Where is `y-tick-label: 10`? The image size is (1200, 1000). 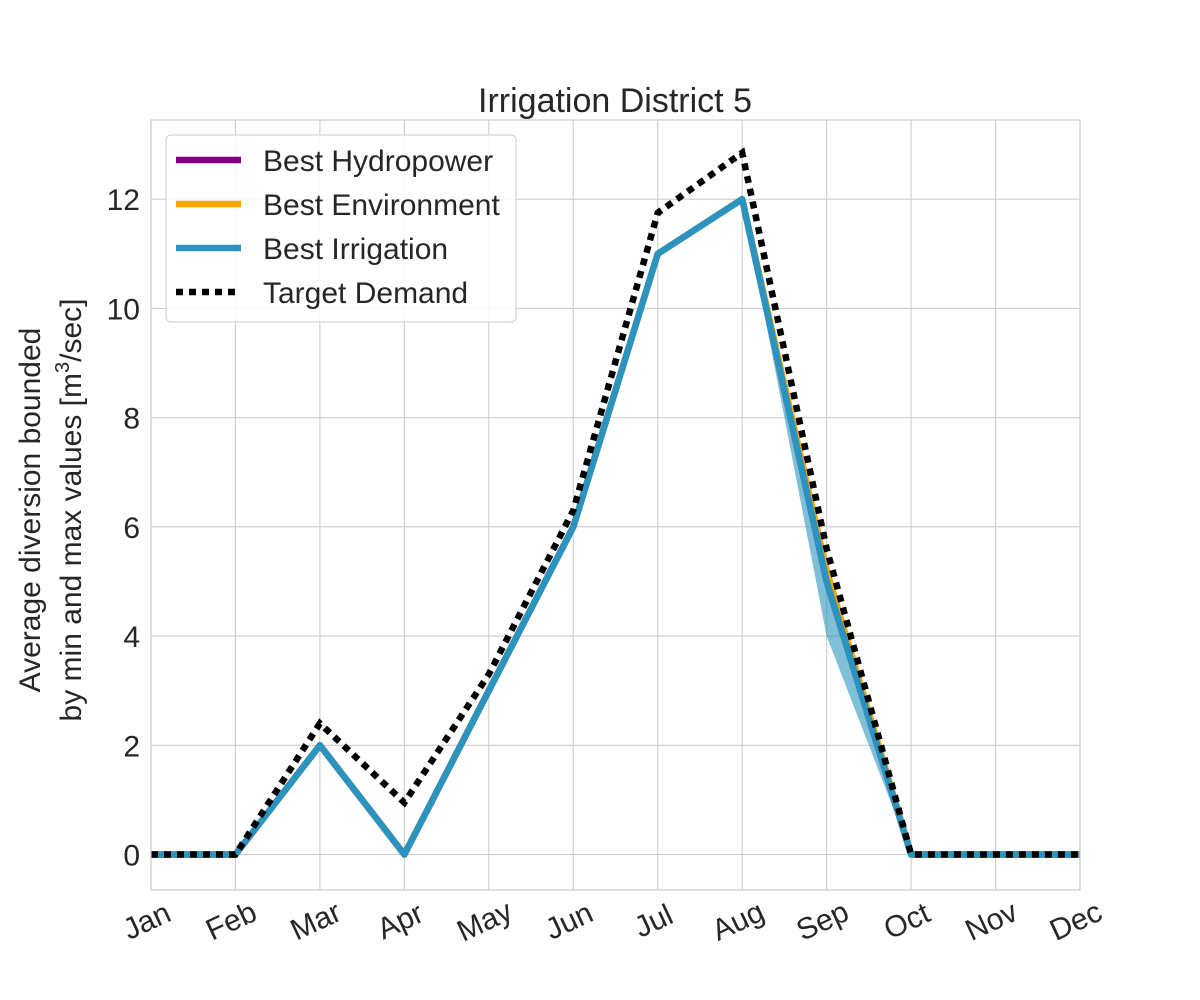
y-tick-label: 10 is located at coordinates (123, 309).